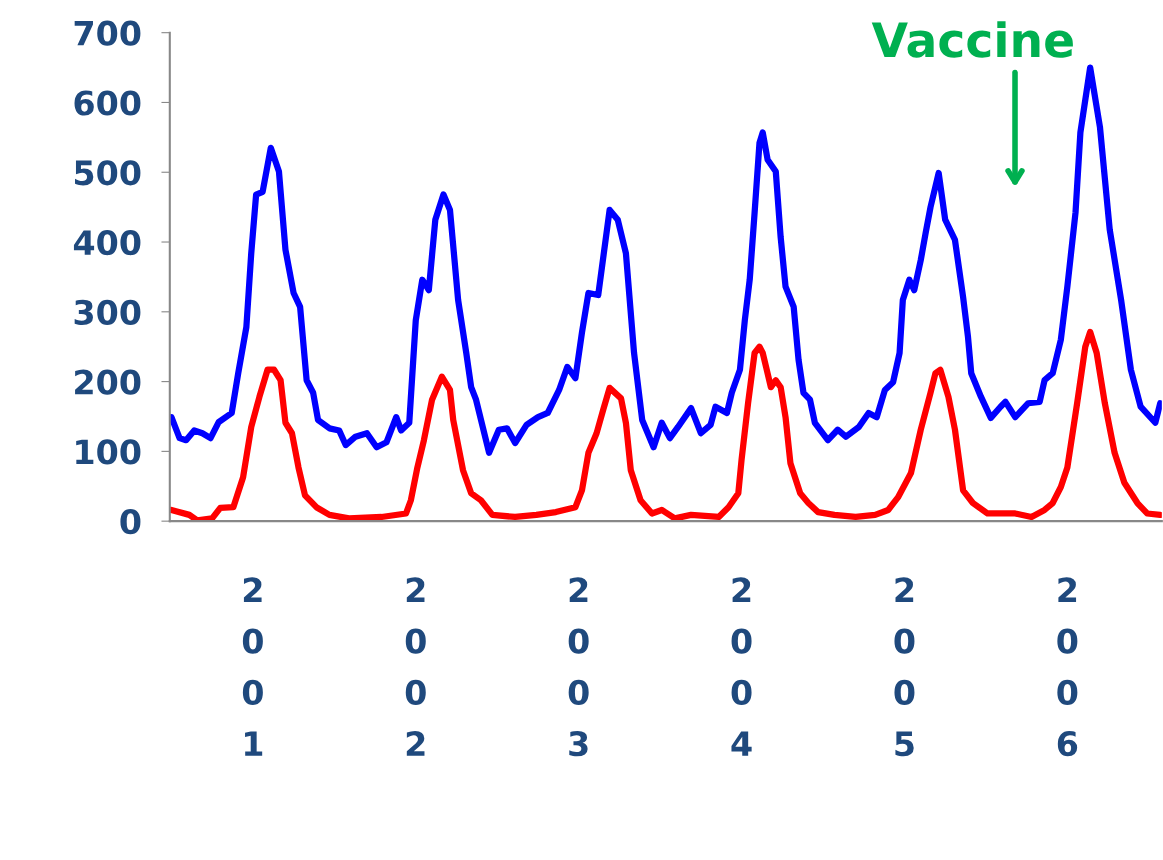 This screenshot has height=860, width=1163. I want to click on y-tick-label: 200, so click(108, 382).